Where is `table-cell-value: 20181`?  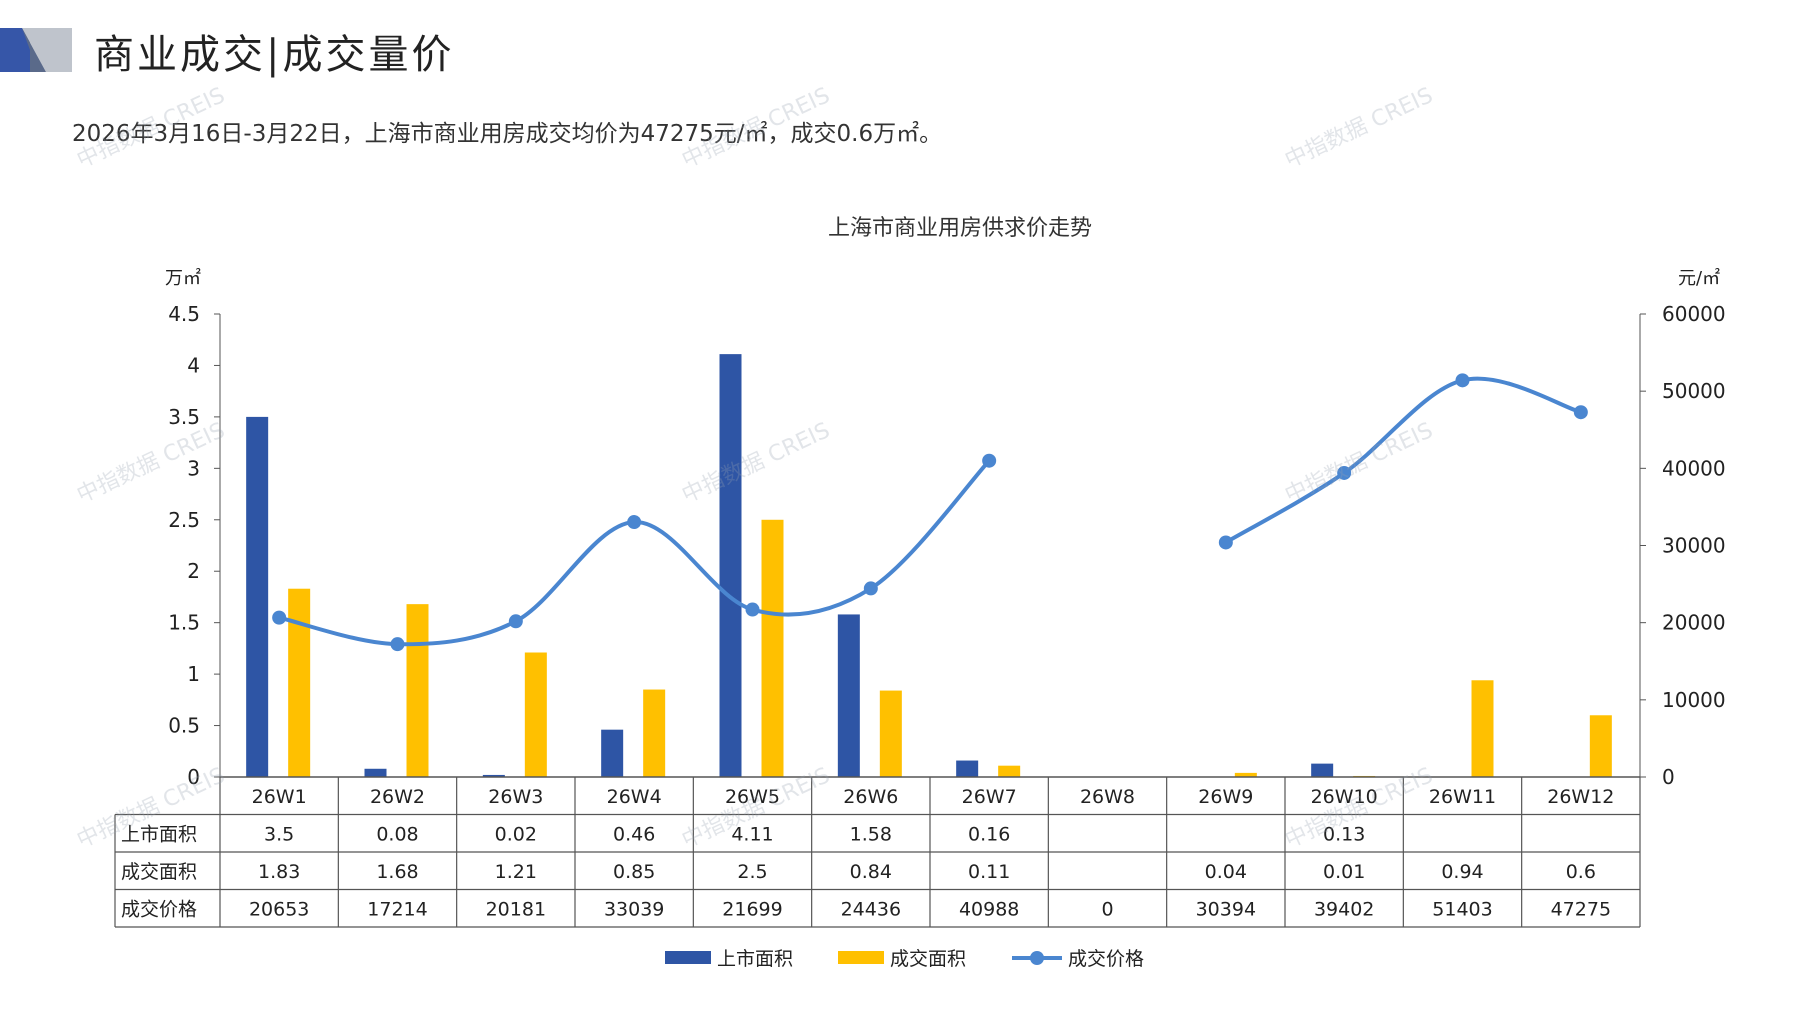 table-cell-value: 20181 is located at coordinates (516, 910).